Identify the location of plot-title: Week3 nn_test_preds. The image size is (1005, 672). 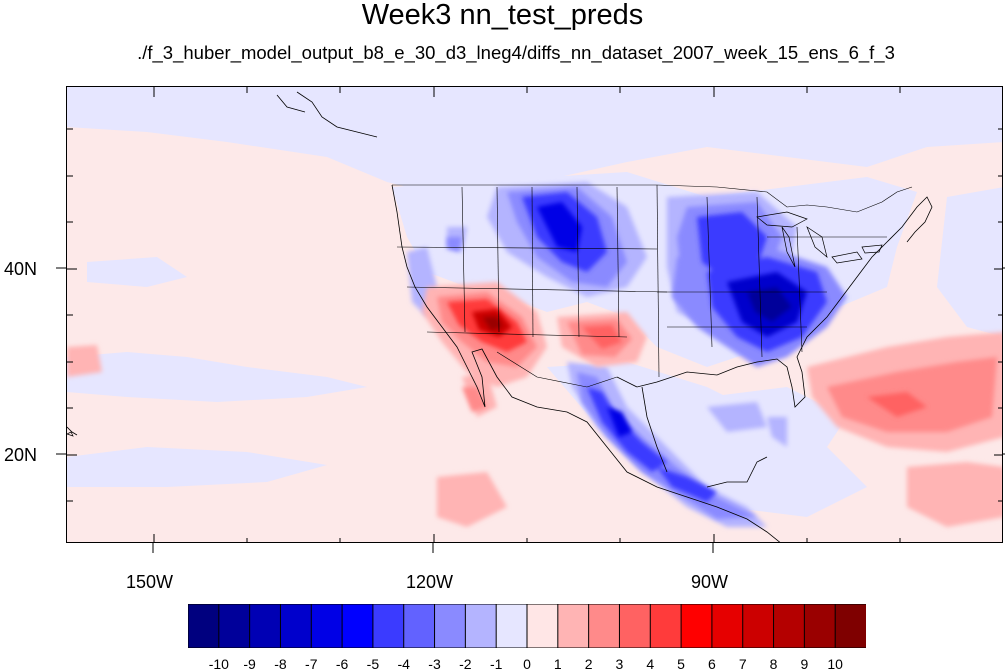
(502, 15).